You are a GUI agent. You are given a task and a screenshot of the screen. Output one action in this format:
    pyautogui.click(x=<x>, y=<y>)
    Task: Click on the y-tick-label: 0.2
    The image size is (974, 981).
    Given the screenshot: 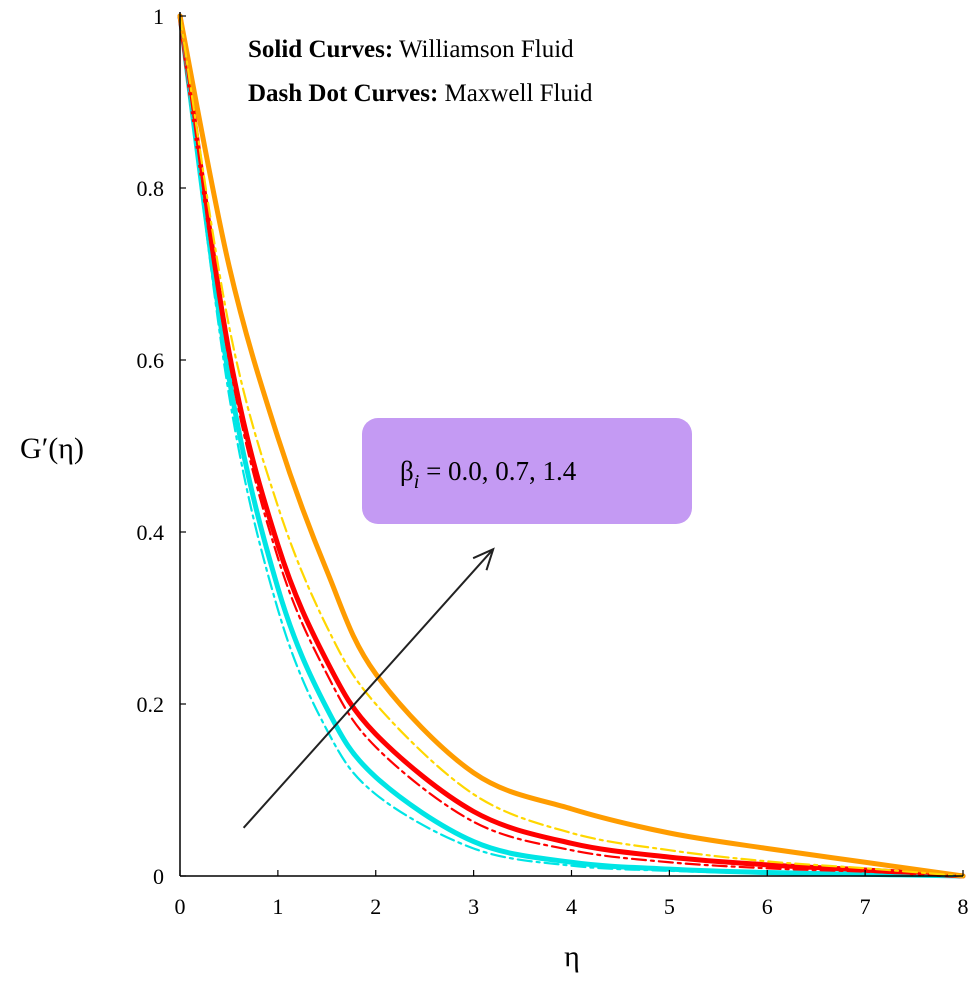 What is the action you would take?
    pyautogui.click(x=151, y=704)
    